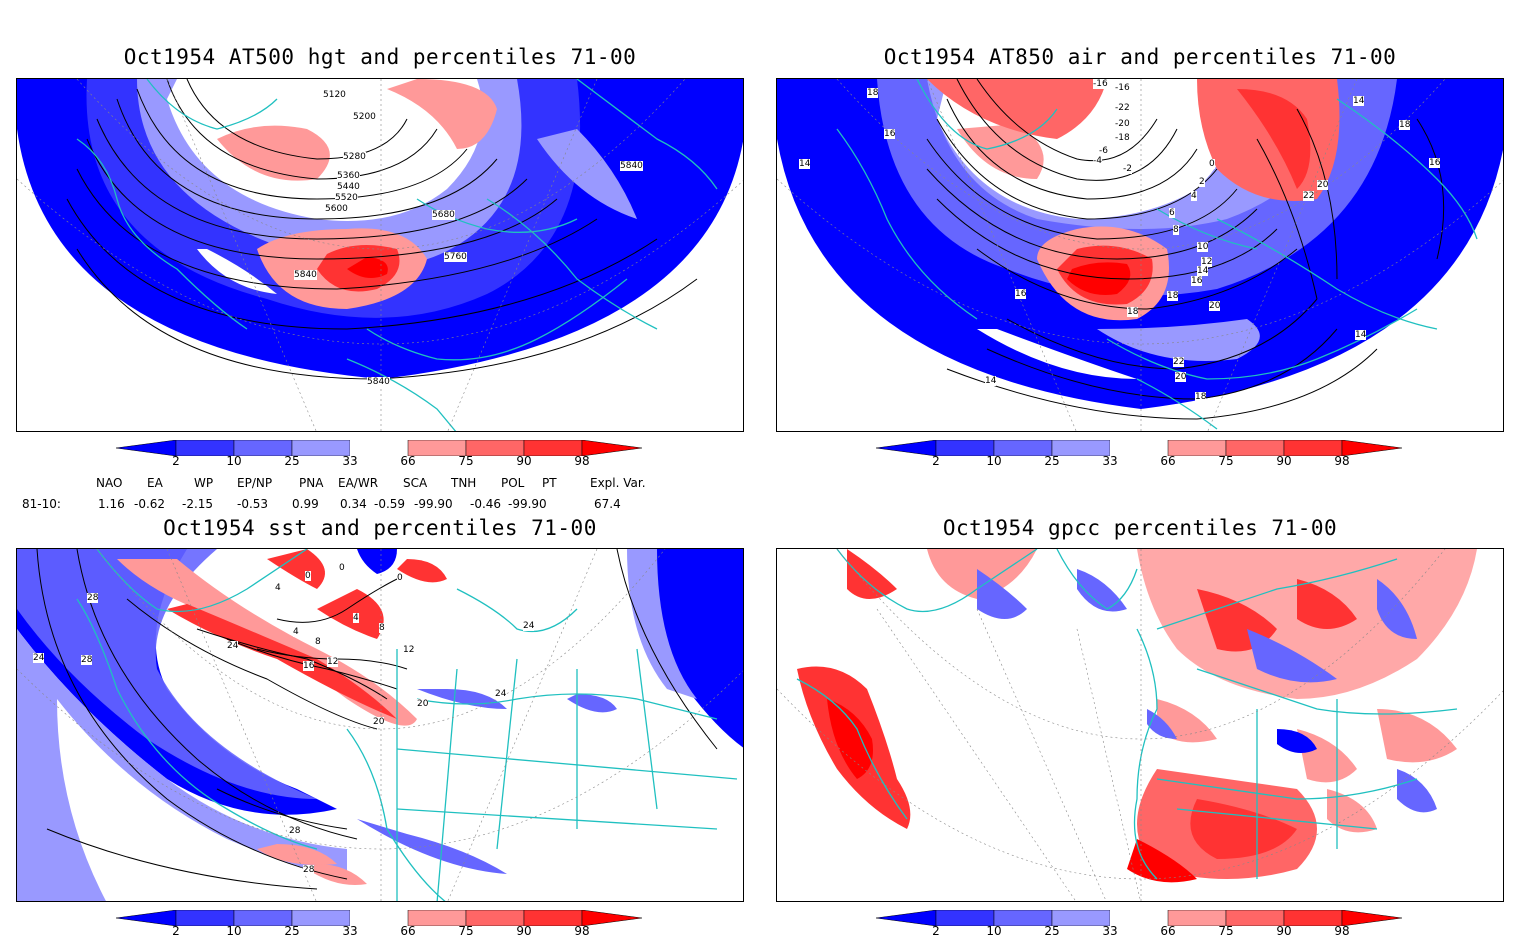 The image size is (1520, 944). I want to click on contour-label: 5360, so click(348, 176).